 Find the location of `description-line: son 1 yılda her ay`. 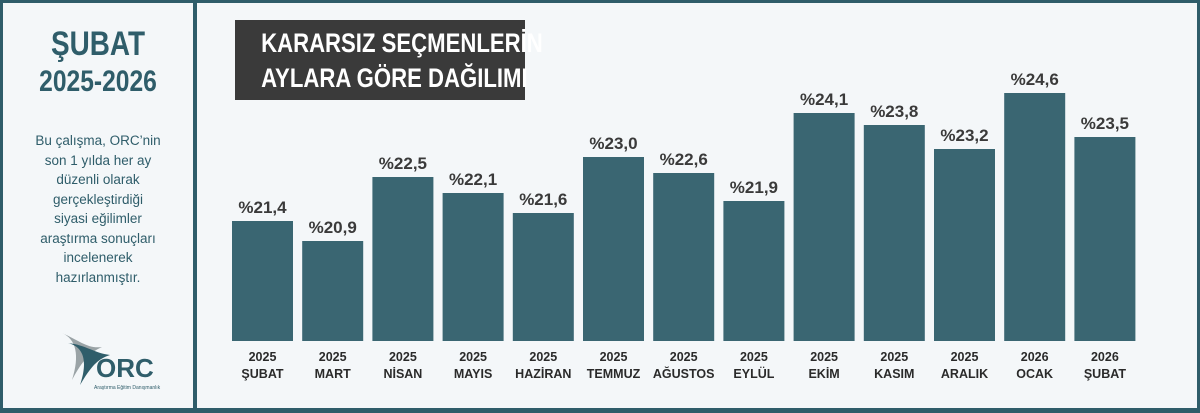

description-line: son 1 yılda her ay is located at coordinates (98, 160).